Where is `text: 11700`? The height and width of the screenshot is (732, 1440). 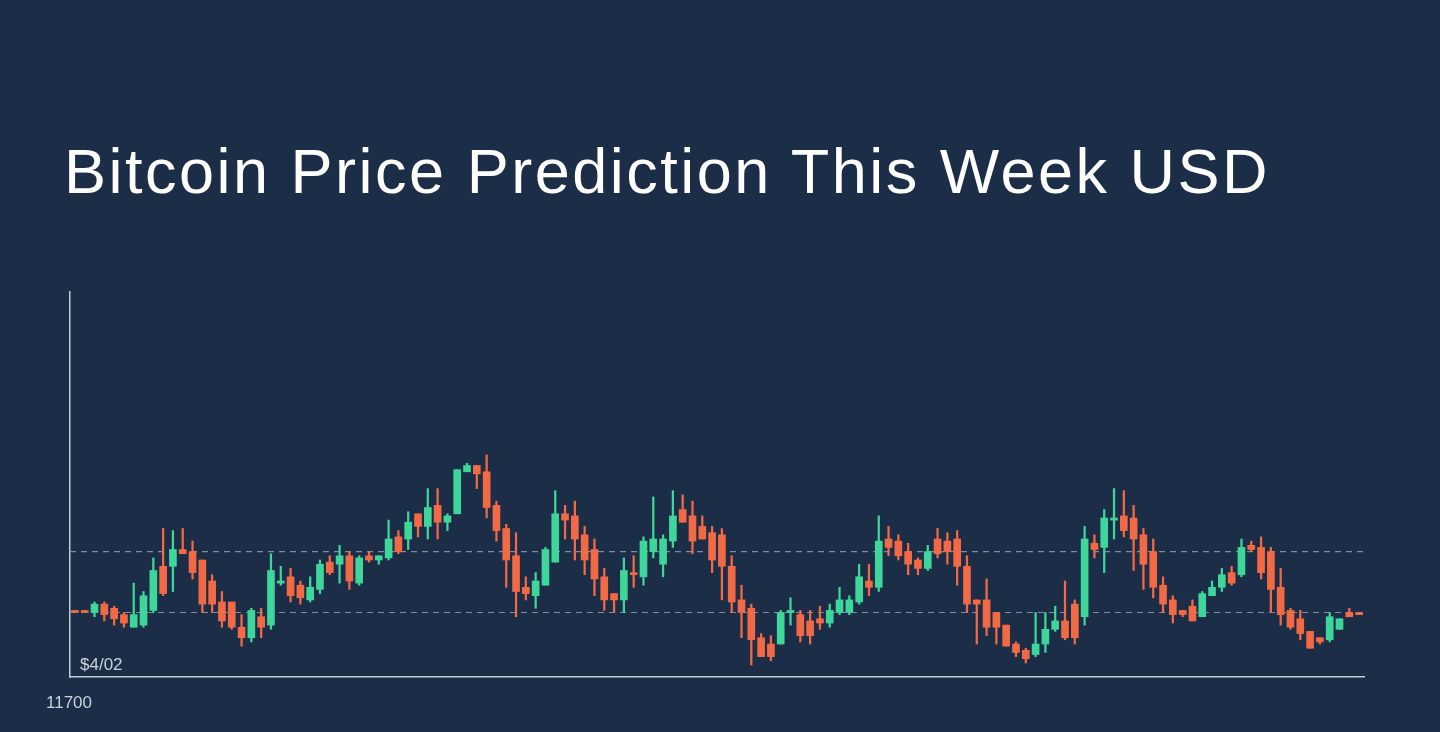 text: 11700 is located at coordinates (69, 703).